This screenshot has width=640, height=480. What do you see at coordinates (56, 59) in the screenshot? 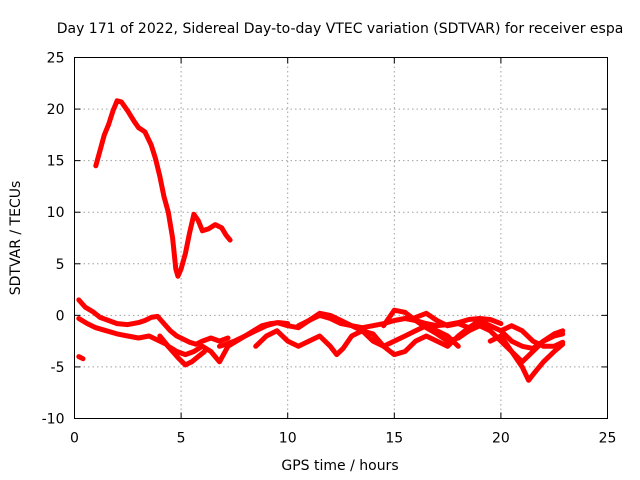
I see `y-tick-label: 25` at bounding box center [56, 59].